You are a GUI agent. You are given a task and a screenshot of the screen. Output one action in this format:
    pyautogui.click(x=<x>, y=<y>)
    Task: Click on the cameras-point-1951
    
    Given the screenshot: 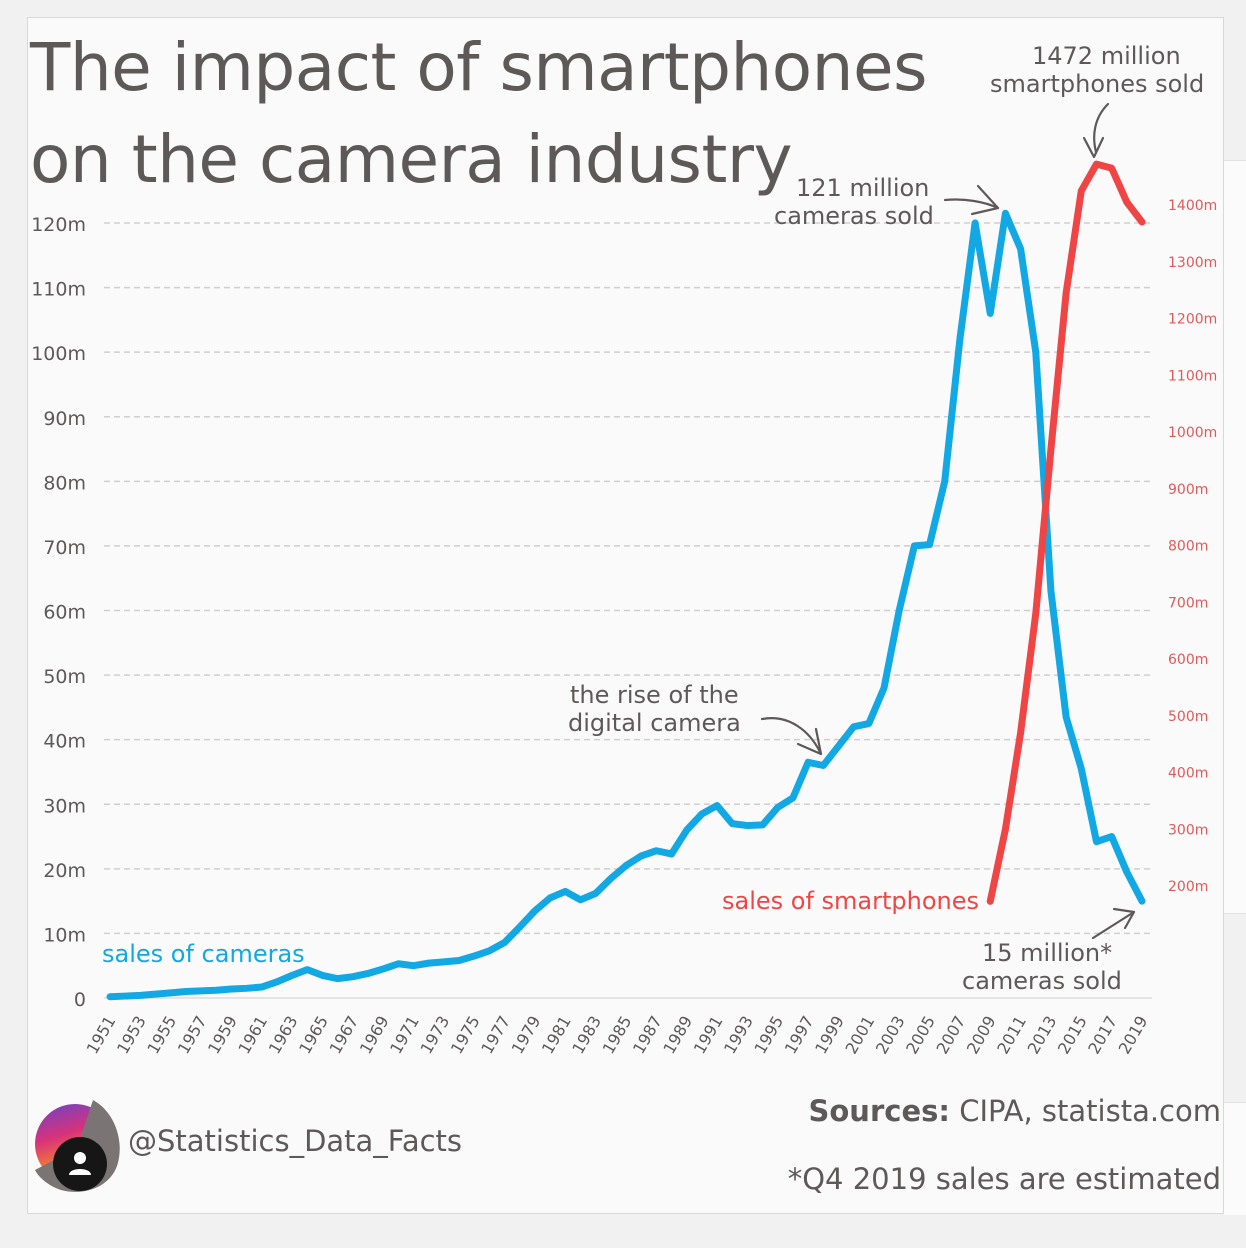 What is the action you would take?
    pyautogui.click(x=110, y=997)
    